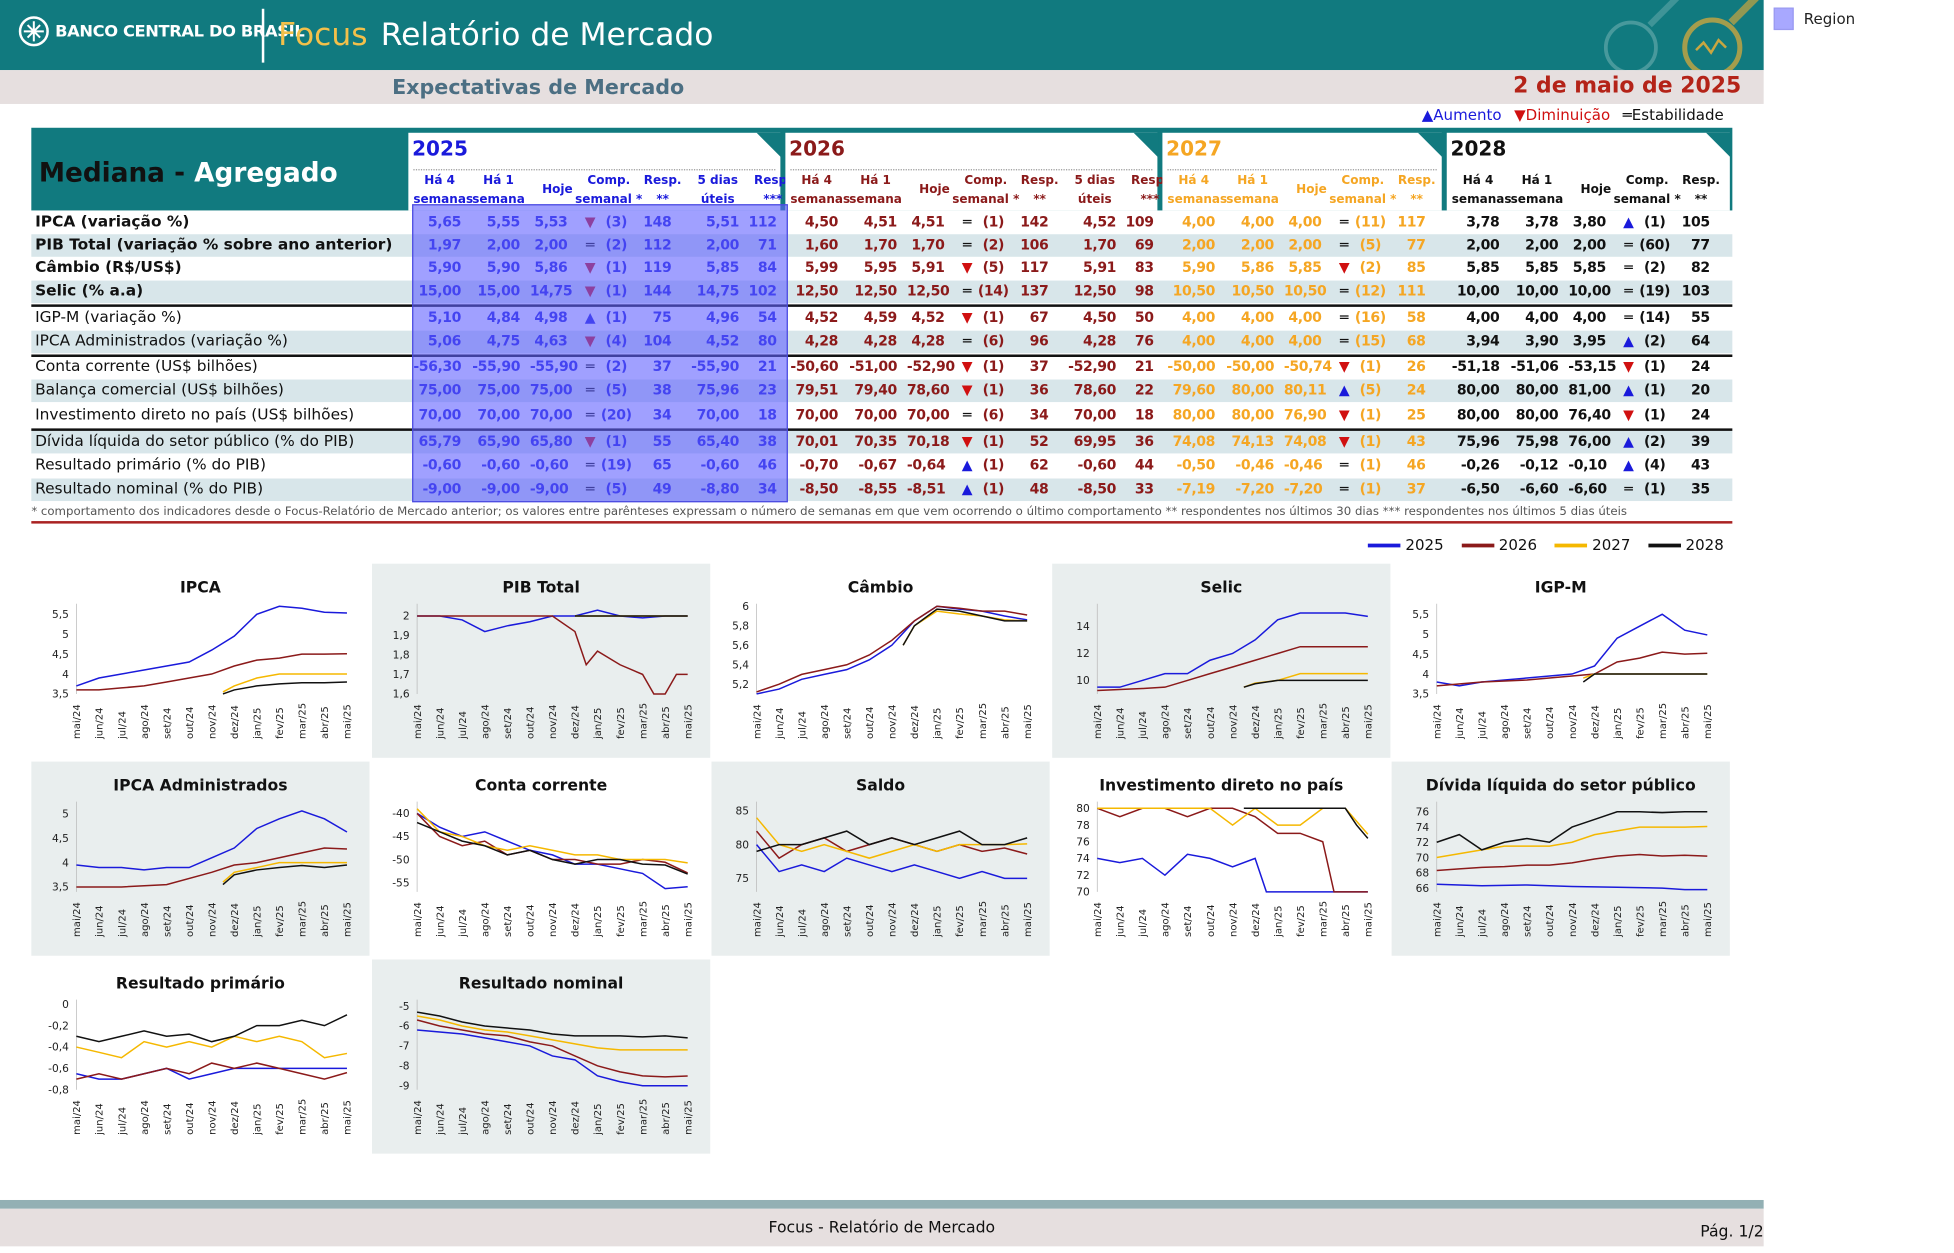 This screenshot has width=1954, height=1253. I want to click on table-cell: 70,18, so click(928, 441).